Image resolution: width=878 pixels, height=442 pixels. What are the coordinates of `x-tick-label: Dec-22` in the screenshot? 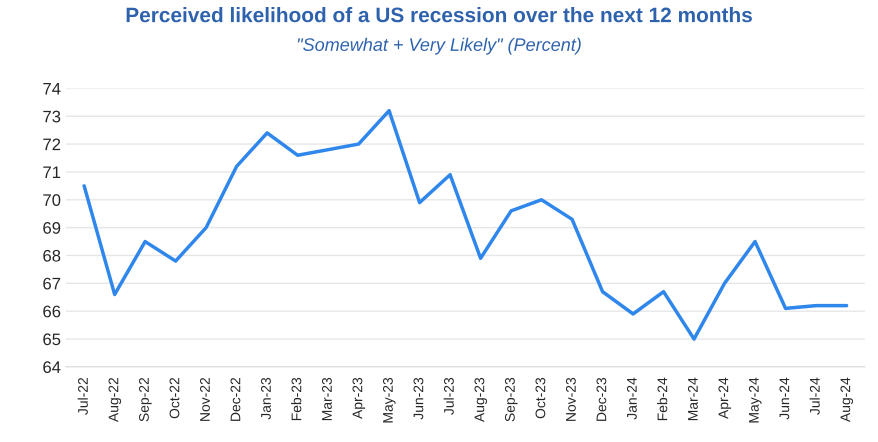 It's located at (235, 399).